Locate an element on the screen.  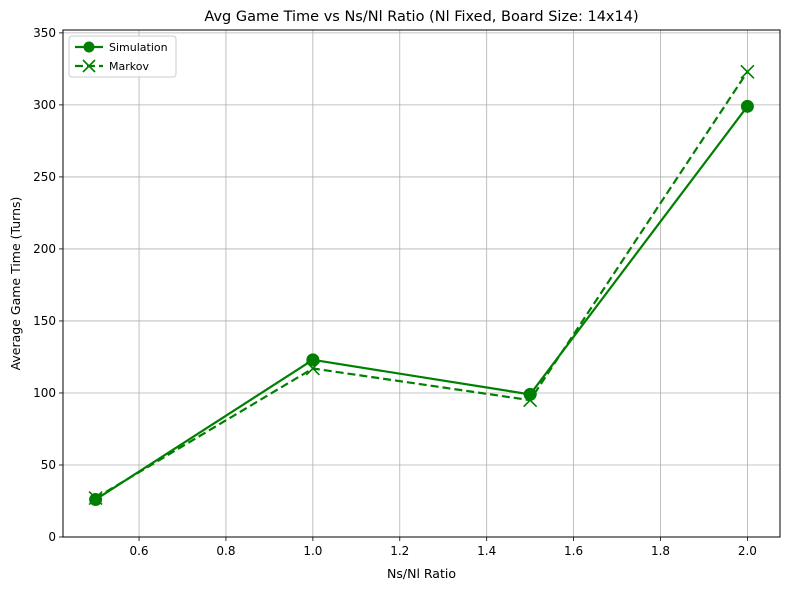
y-tick-label: 50 is located at coordinates (48, 465).